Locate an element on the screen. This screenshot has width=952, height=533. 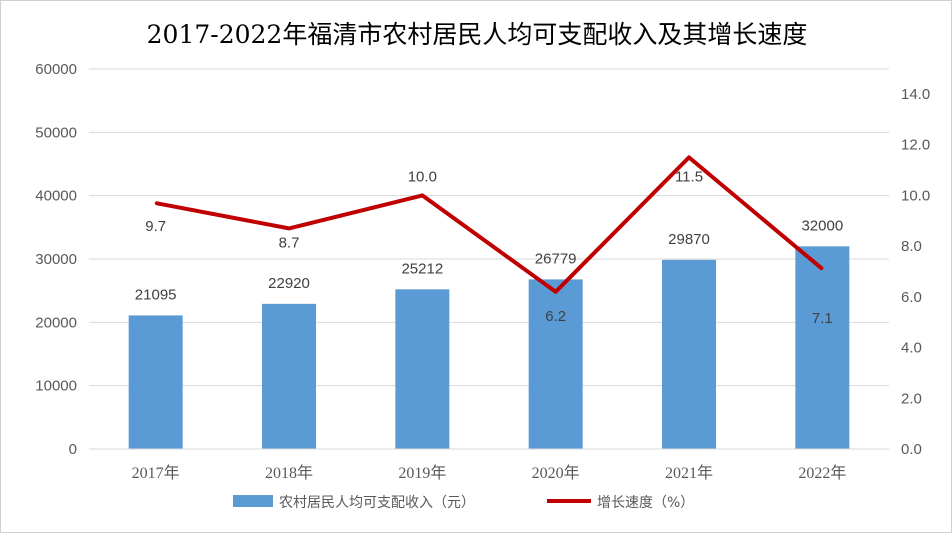
line-data-label: 9.7 is located at coordinates (155, 226).